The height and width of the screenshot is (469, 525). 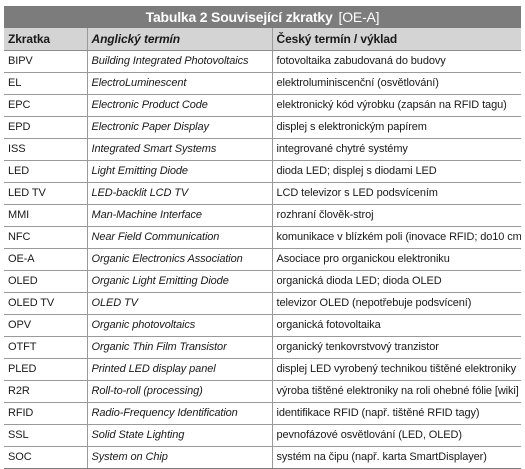 I want to click on abbreviation-cell: EPD, so click(x=45, y=127).